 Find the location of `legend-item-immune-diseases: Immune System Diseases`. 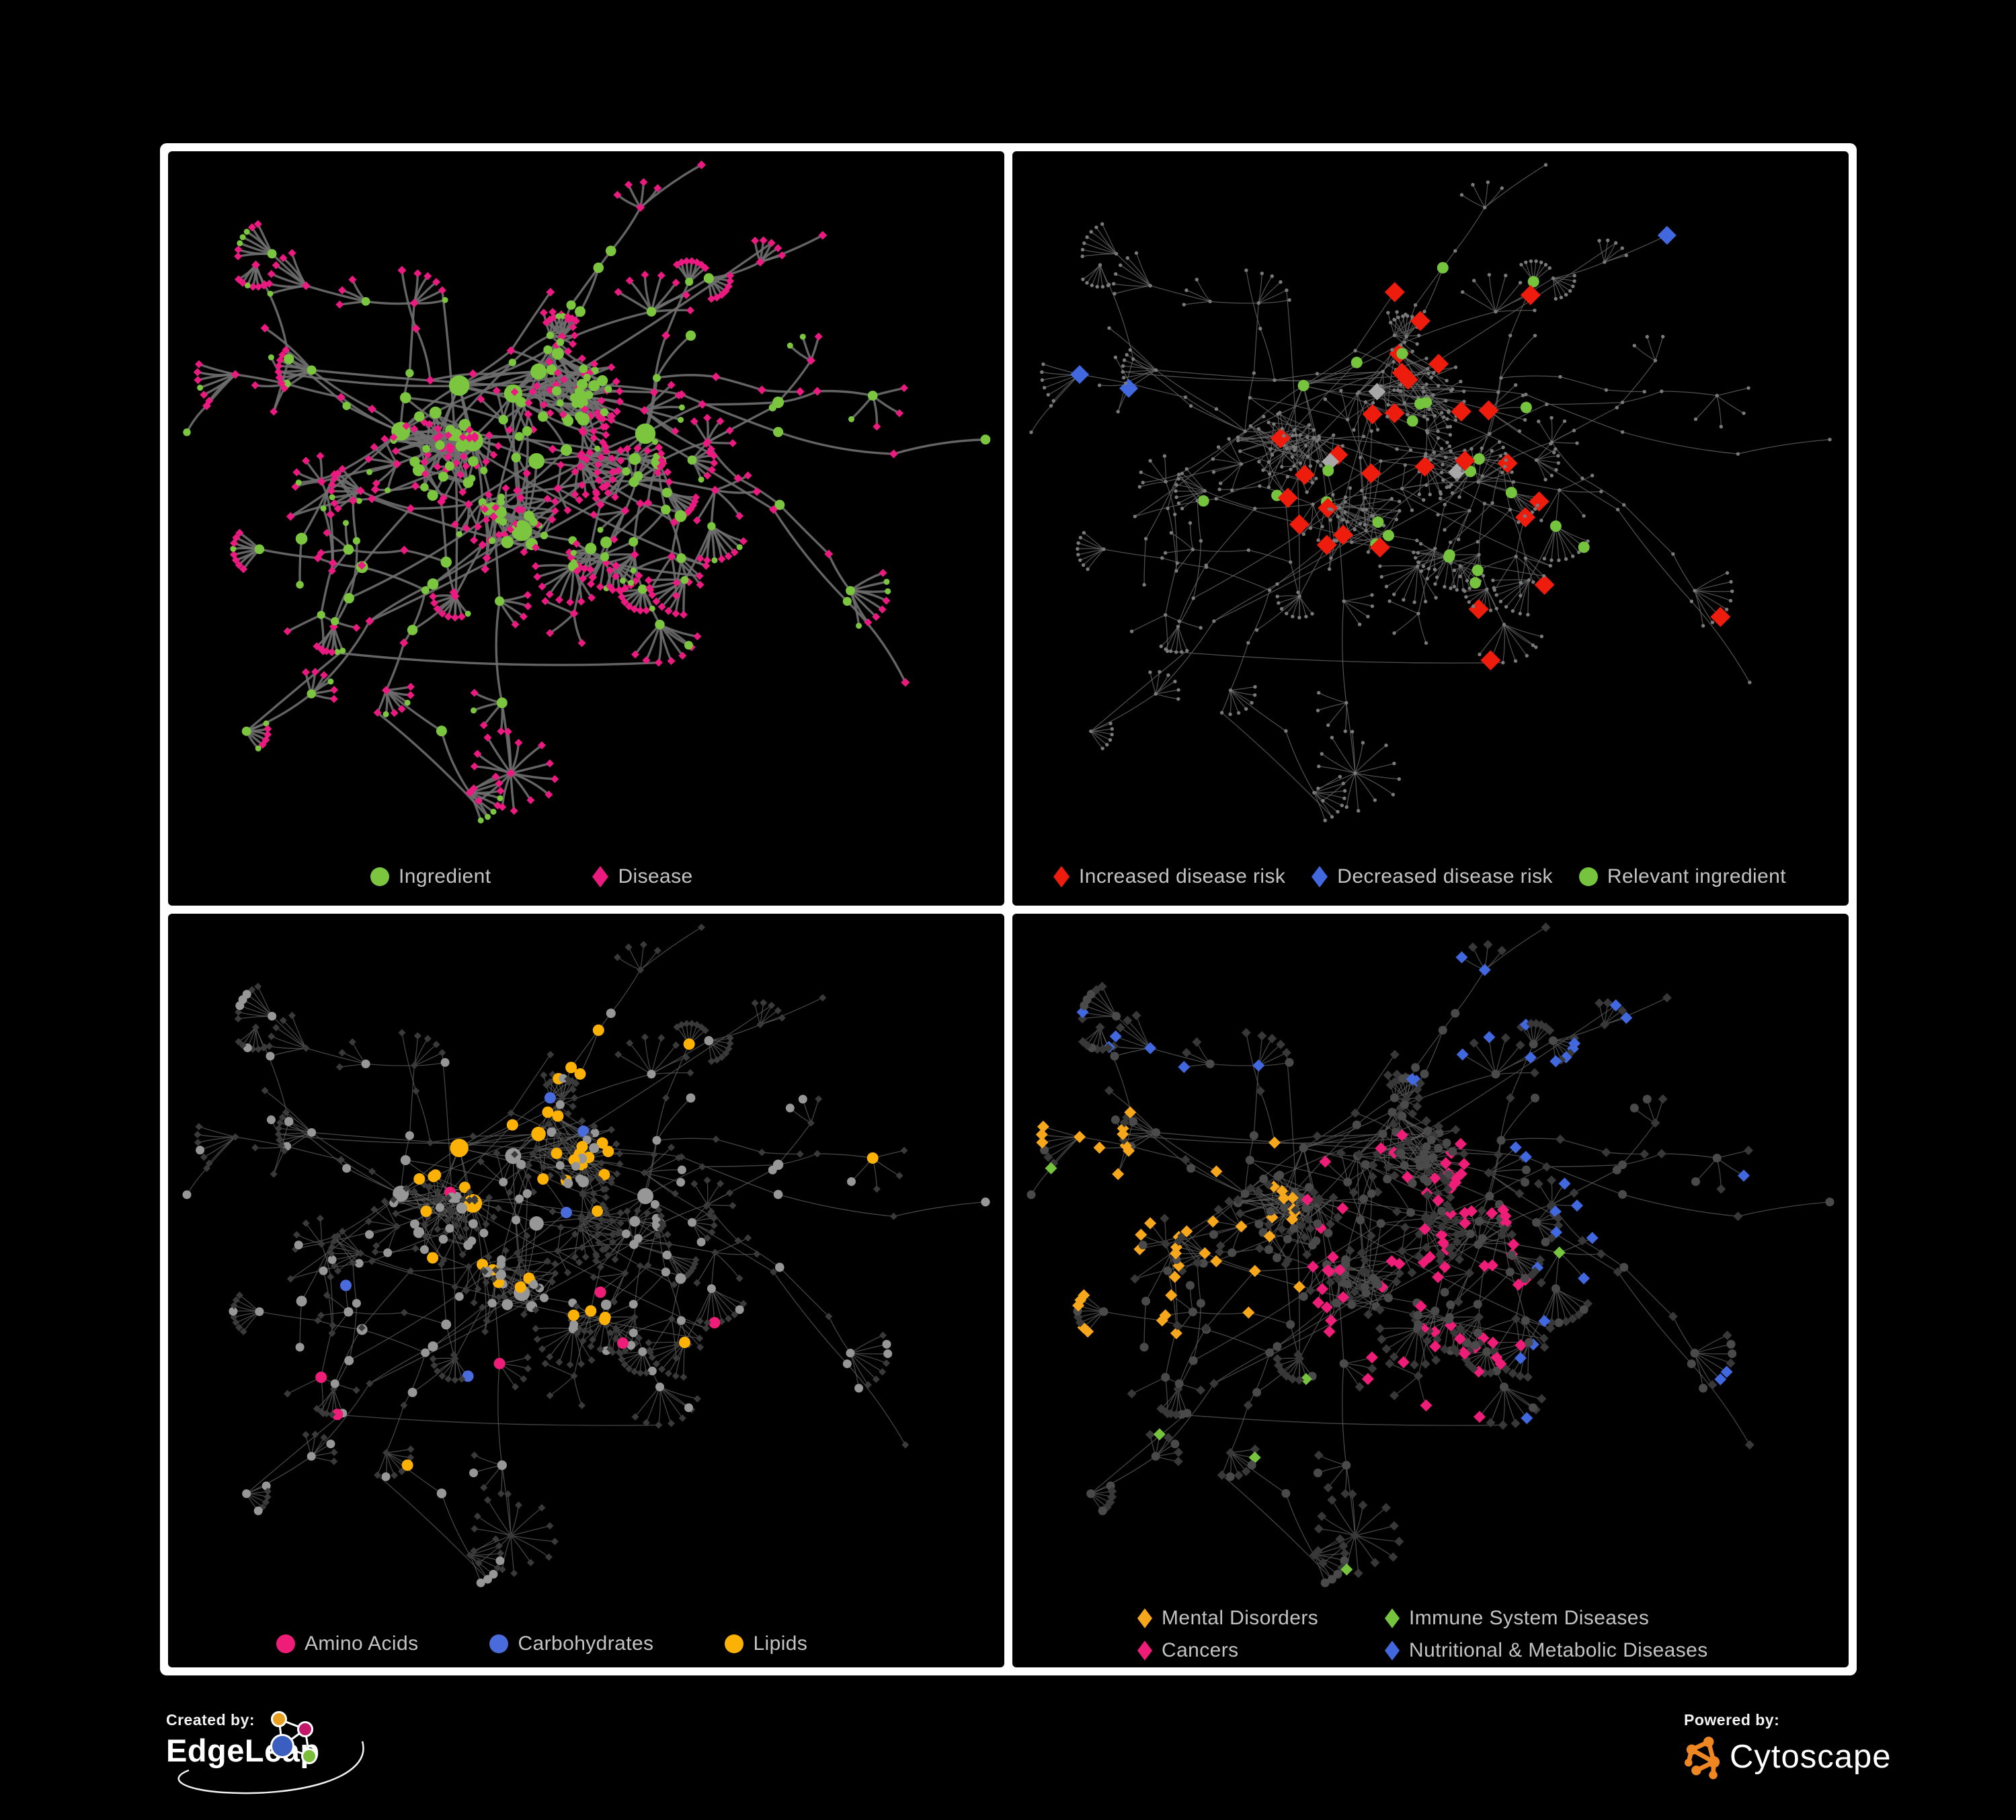

legend-item-immune-diseases: Immune System Diseases is located at coordinates (1546, 1618).